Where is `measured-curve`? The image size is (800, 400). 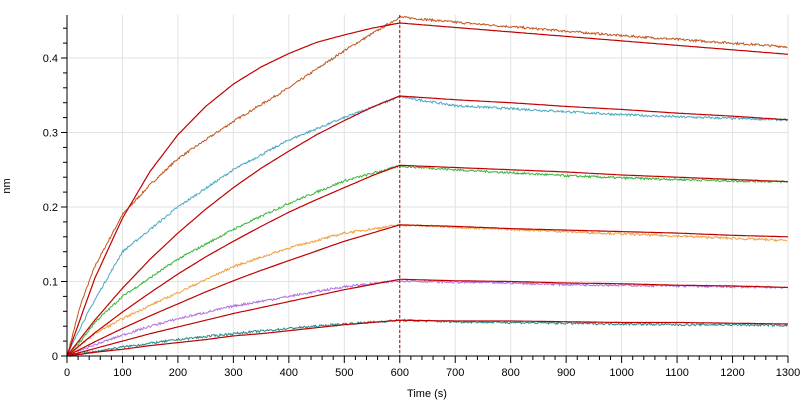
measured-curve is located at coordinates (427, 337).